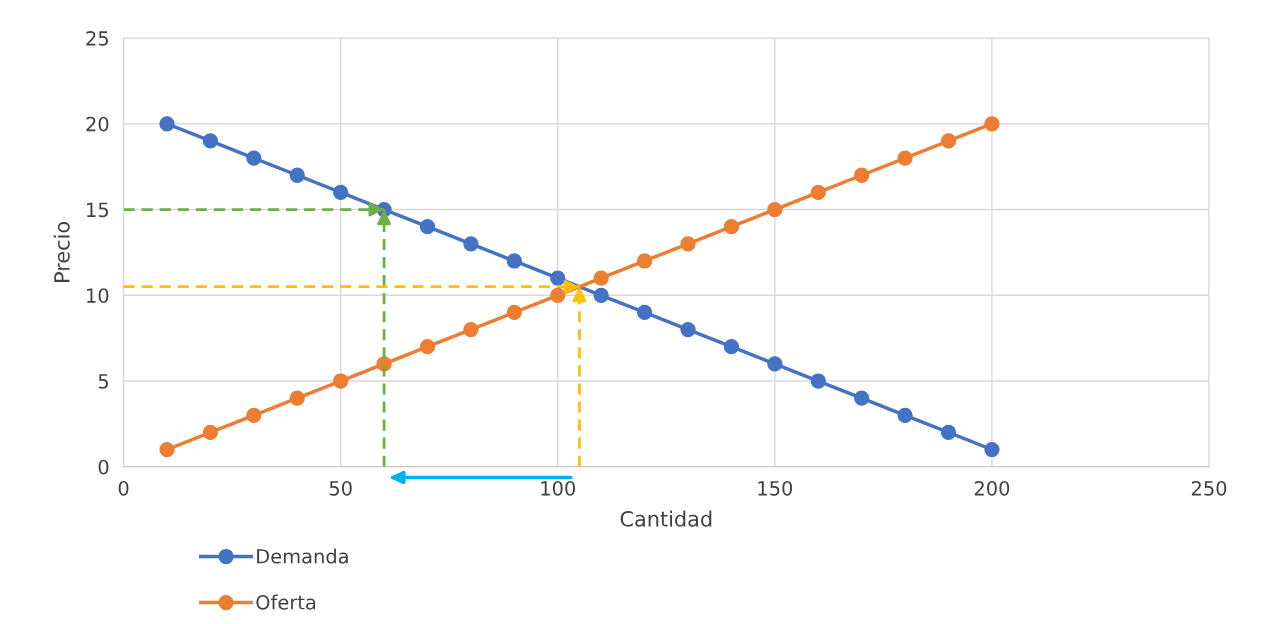 This screenshot has width=1274, height=624. Describe the element at coordinates (666, 518) in the screenshot. I see `x-axis-title: Cantidad` at that location.